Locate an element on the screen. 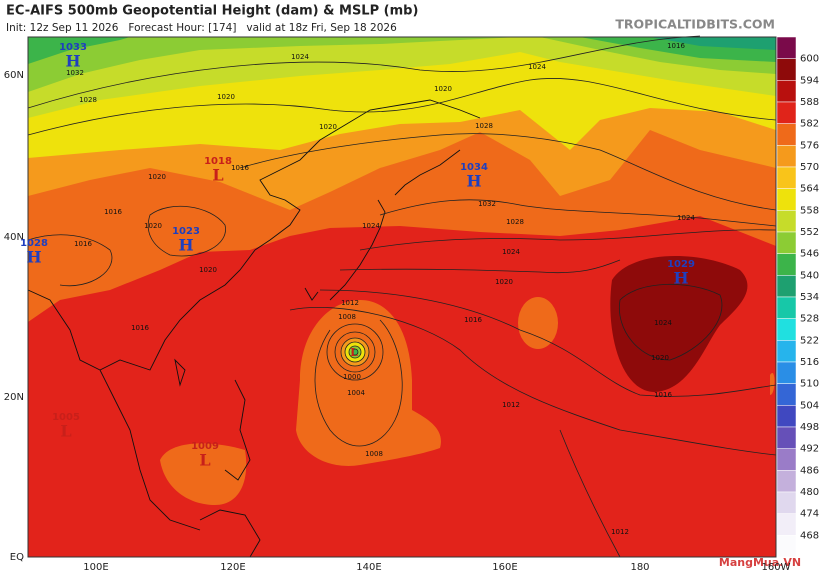 Image resolution: width=819 pixels, height=573 pixels. center-value: 1009 is located at coordinates (205, 446).